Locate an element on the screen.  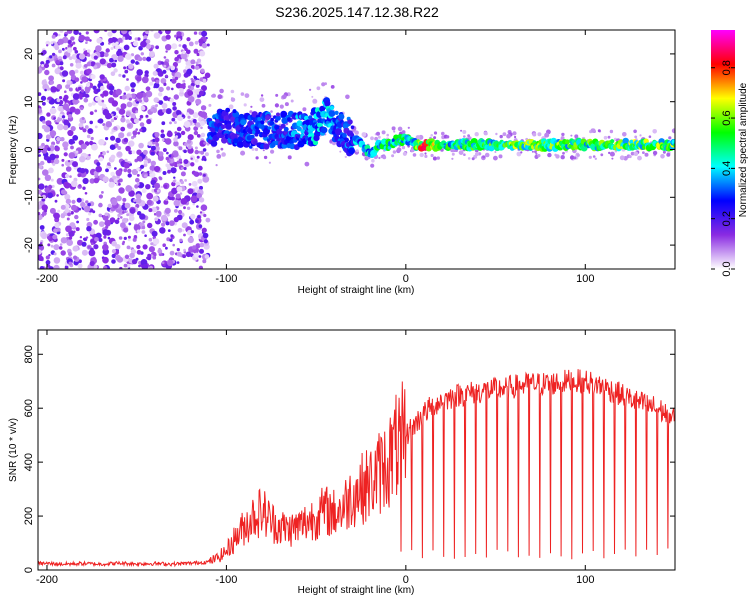
y-tick-label: -20 is located at coordinates (29, 245).